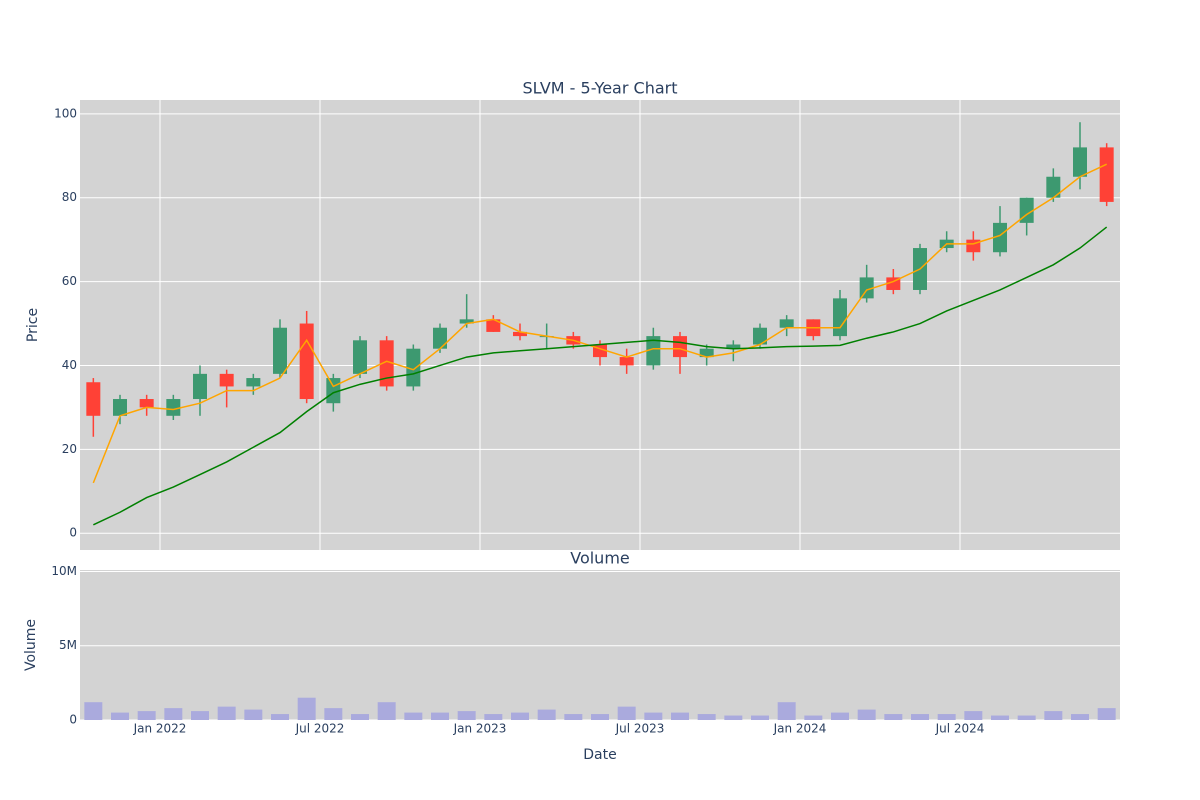 The width and height of the screenshot is (1200, 800). Describe the element at coordinates (800, 729) in the screenshot. I see `x-tick-label: Jan 2024` at that location.